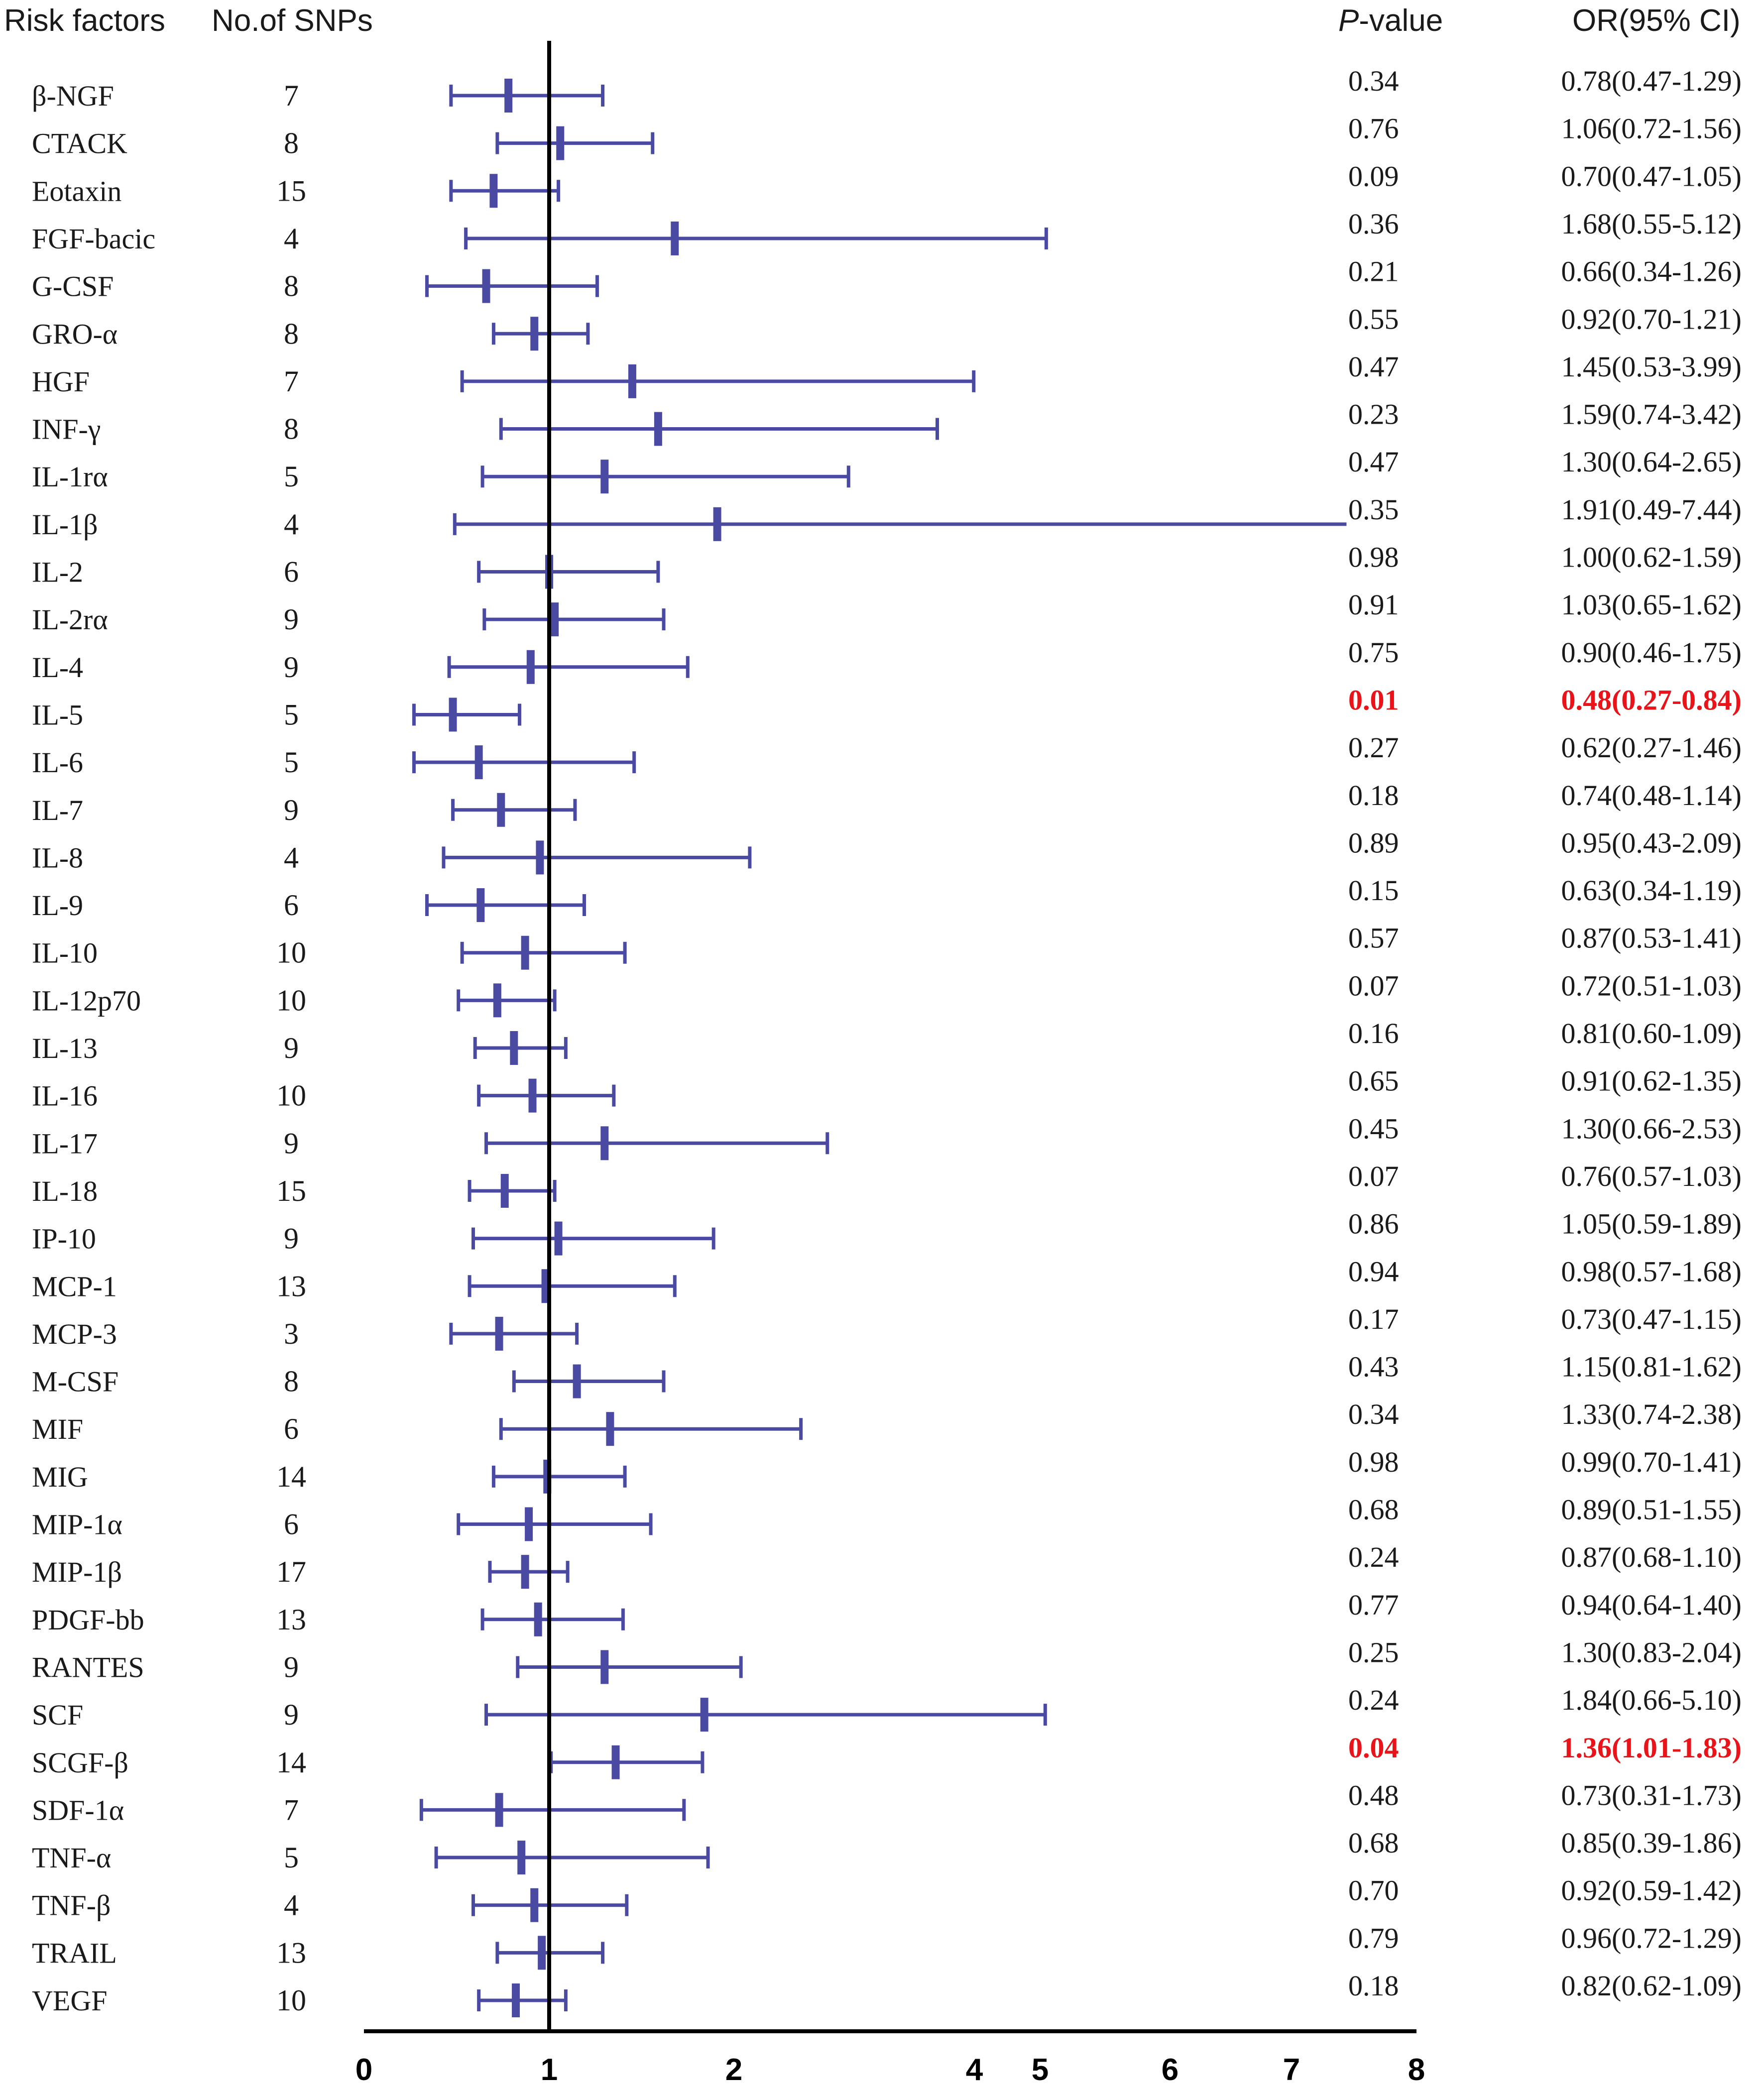 This screenshot has height=2091, width=1764. I want to click on p-value: 0.43, so click(1373, 1367).